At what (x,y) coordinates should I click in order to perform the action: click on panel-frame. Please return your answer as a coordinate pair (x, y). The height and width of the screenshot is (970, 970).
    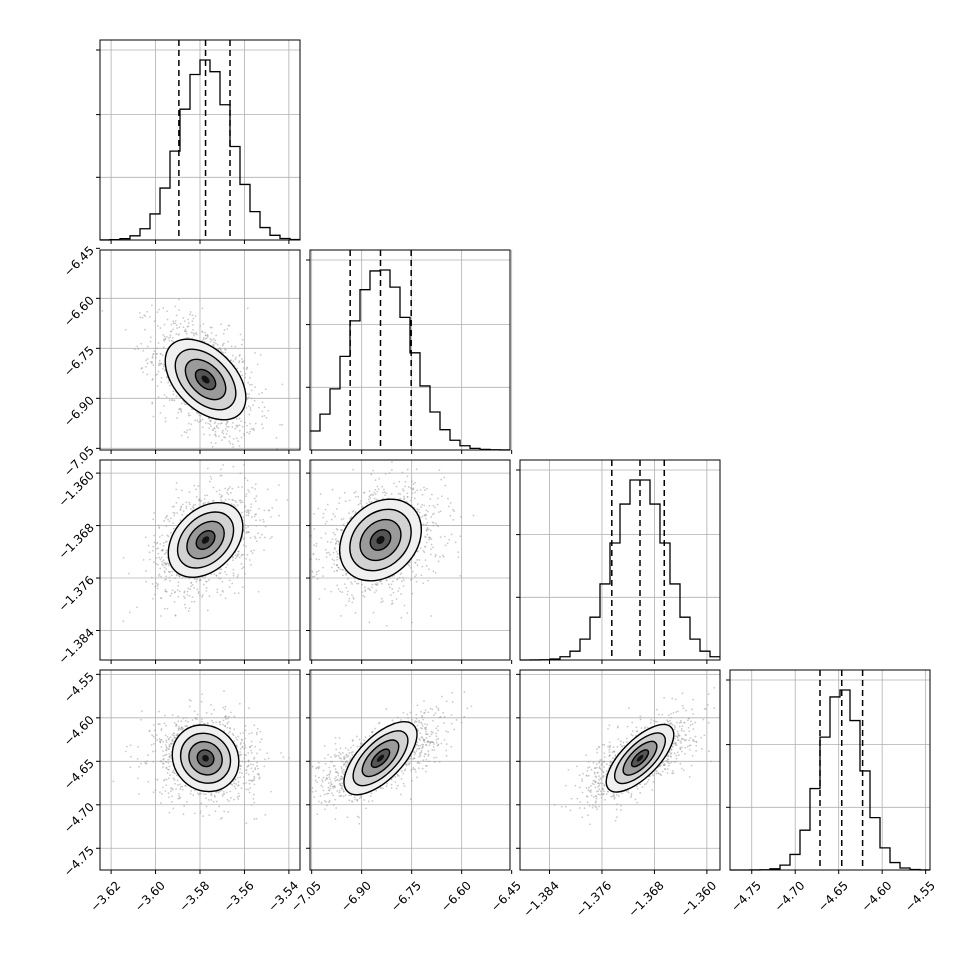
    Looking at the image, I should click on (200, 560).